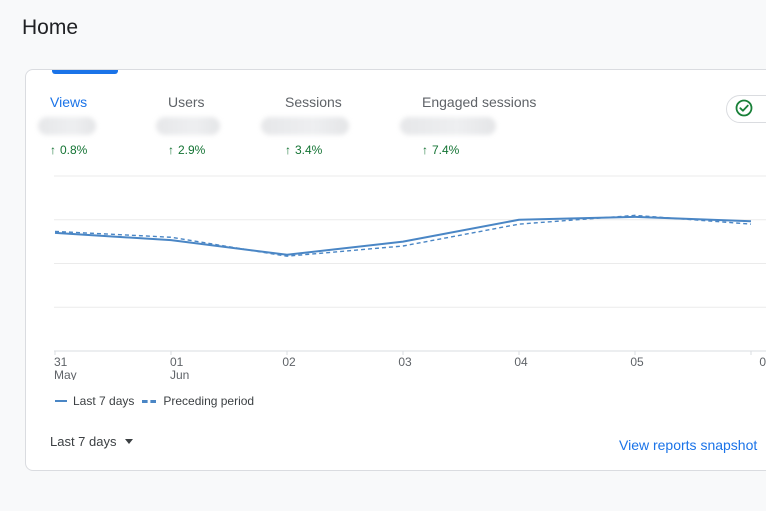 The image size is (766, 511). I want to click on x-tick-label: 05, so click(637, 362).